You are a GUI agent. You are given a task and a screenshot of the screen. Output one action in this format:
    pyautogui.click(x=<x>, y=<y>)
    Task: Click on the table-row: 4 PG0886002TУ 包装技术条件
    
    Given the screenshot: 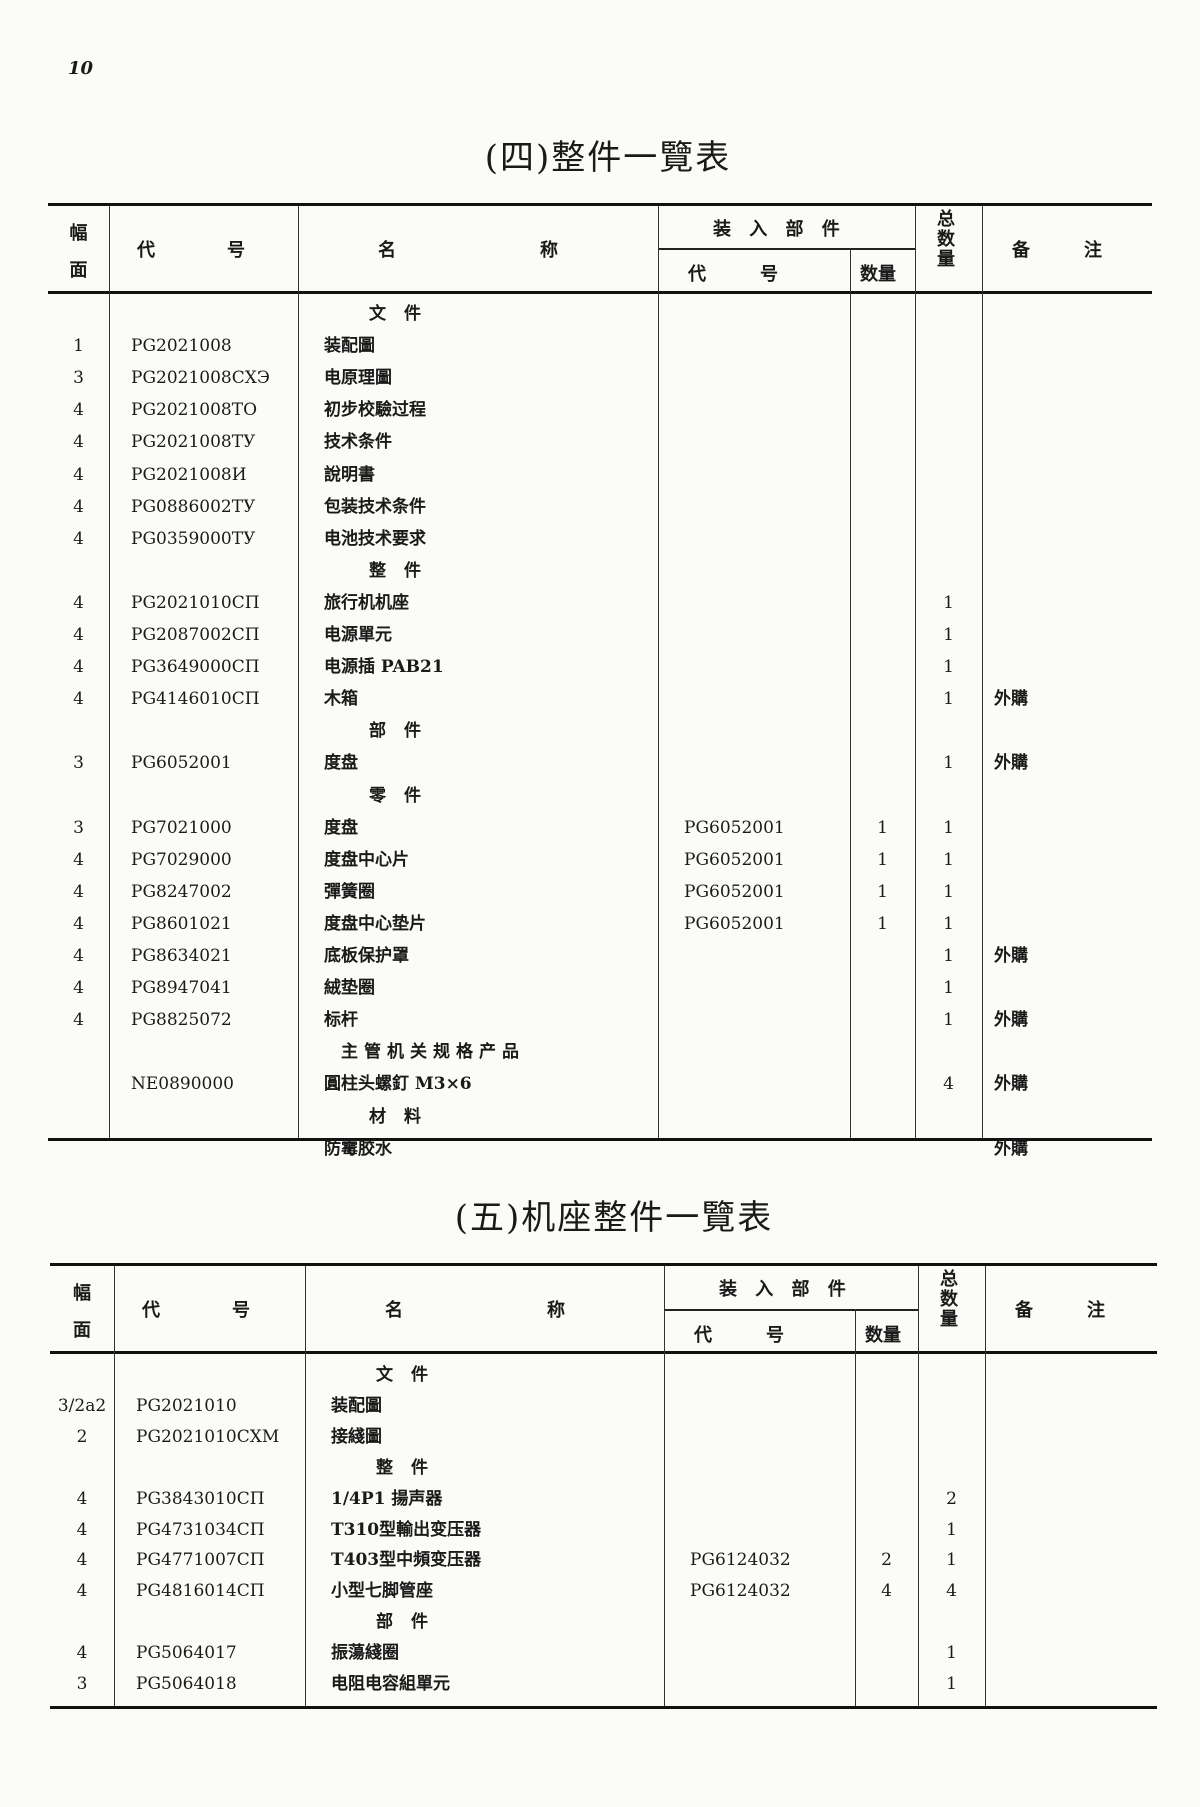 What is the action you would take?
    pyautogui.click(x=600, y=507)
    